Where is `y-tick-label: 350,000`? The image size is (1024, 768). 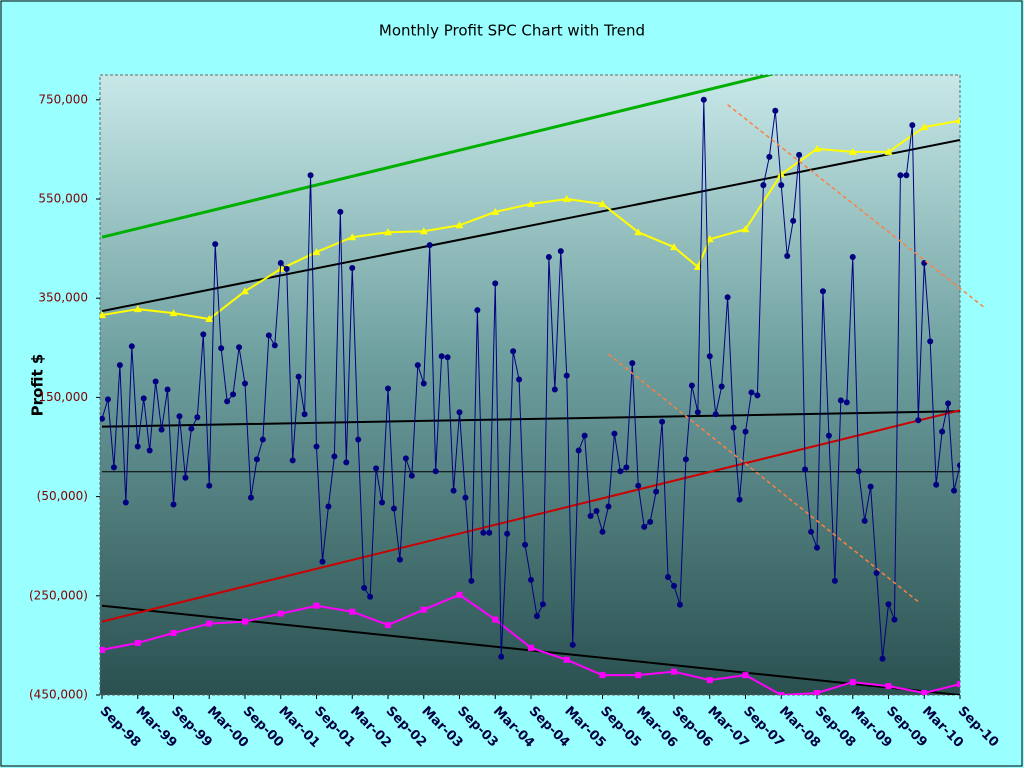 y-tick-label: 350,000 is located at coordinates (63, 298).